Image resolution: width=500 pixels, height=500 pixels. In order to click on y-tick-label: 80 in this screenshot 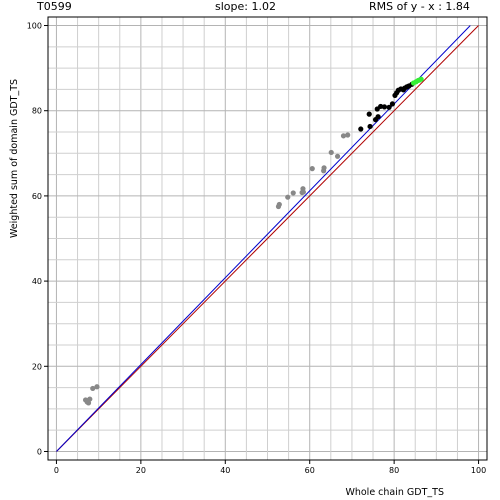, I will do `click(37, 111)`.